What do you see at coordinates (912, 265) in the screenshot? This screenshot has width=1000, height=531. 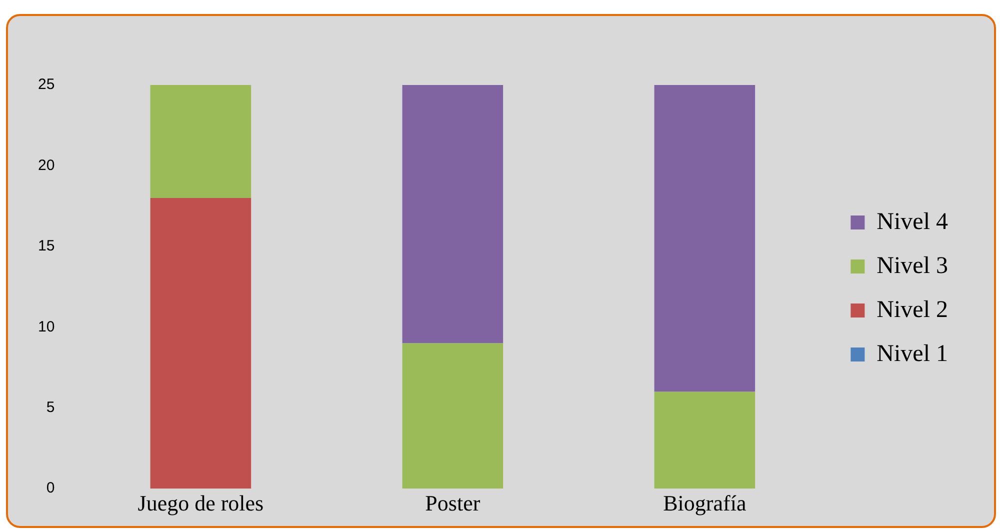 I see `legend-label: Nivel 3` at bounding box center [912, 265].